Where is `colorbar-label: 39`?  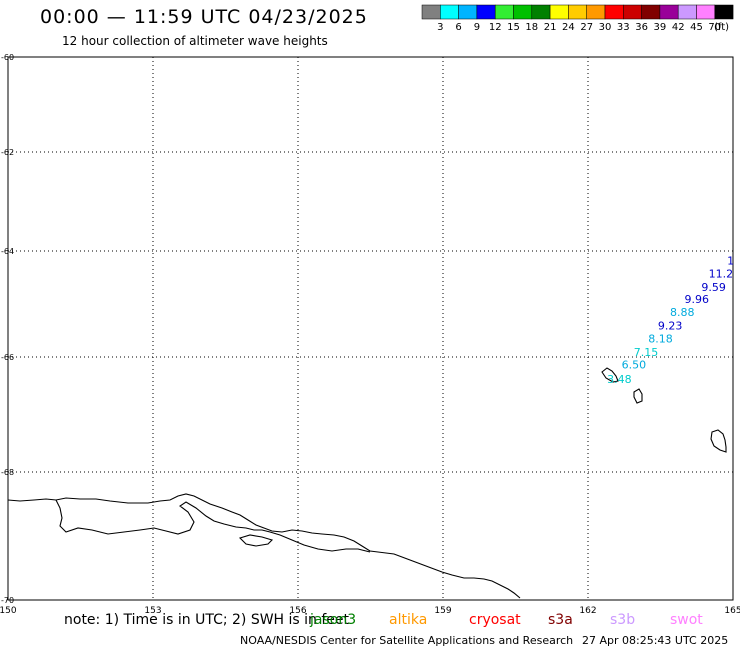
colorbar-label: 39 is located at coordinates (660, 27).